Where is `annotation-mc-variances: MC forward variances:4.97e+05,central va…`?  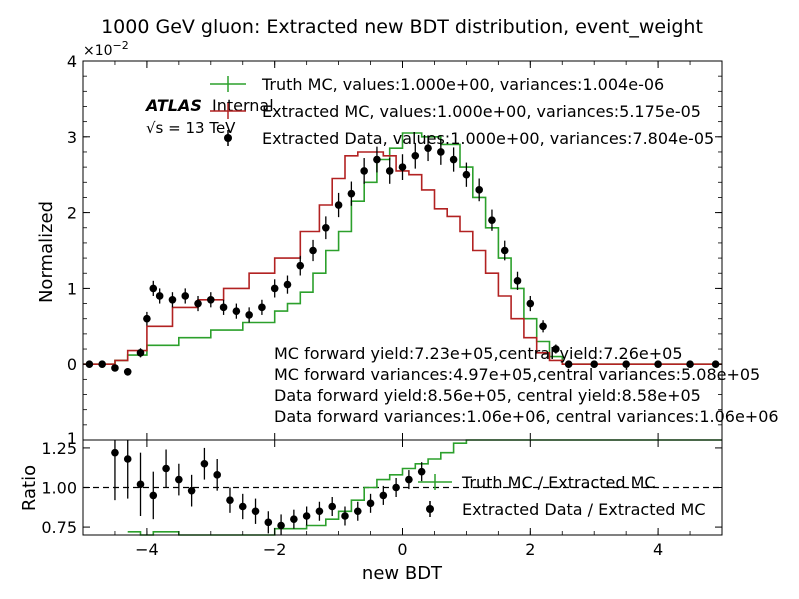
annotation-mc-variances: MC forward variances:4.97e+05,central va… is located at coordinates (517, 374).